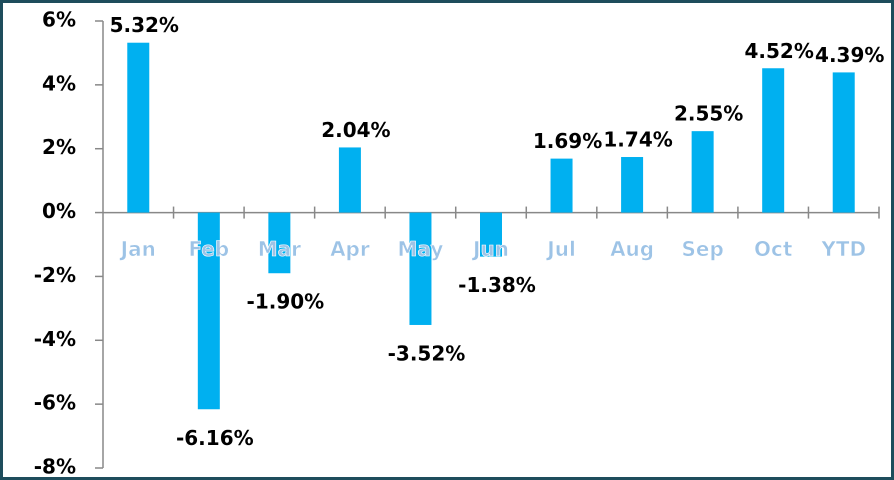 Image resolution: width=894 pixels, height=480 pixels. I want to click on value-label: 1.69%, so click(567, 141).